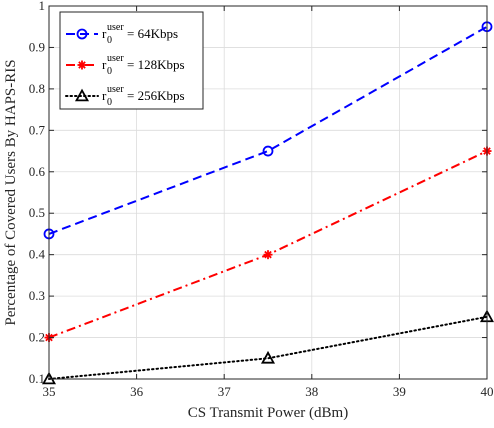 The image size is (494, 428). What do you see at coordinates (37, 171) in the screenshot?
I see `y-tick-label: 0.6` at bounding box center [37, 171].